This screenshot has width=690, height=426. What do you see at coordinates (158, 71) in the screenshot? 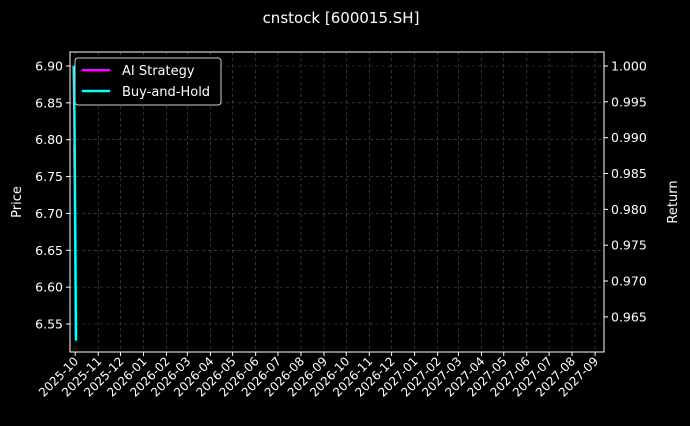
I see `legend-label-ai-strategy: AI Strategy` at bounding box center [158, 71].